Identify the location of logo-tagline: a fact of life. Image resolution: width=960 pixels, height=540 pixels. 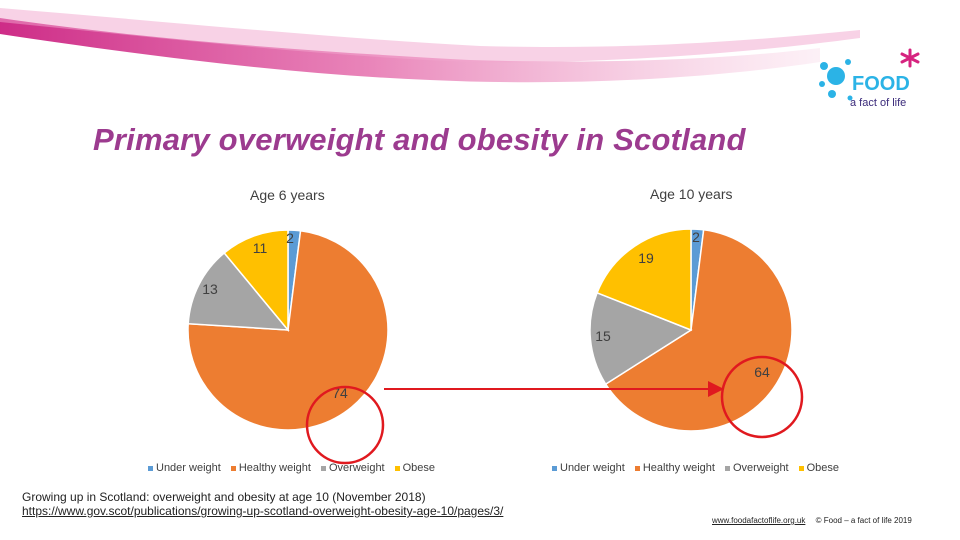
(878, 103).